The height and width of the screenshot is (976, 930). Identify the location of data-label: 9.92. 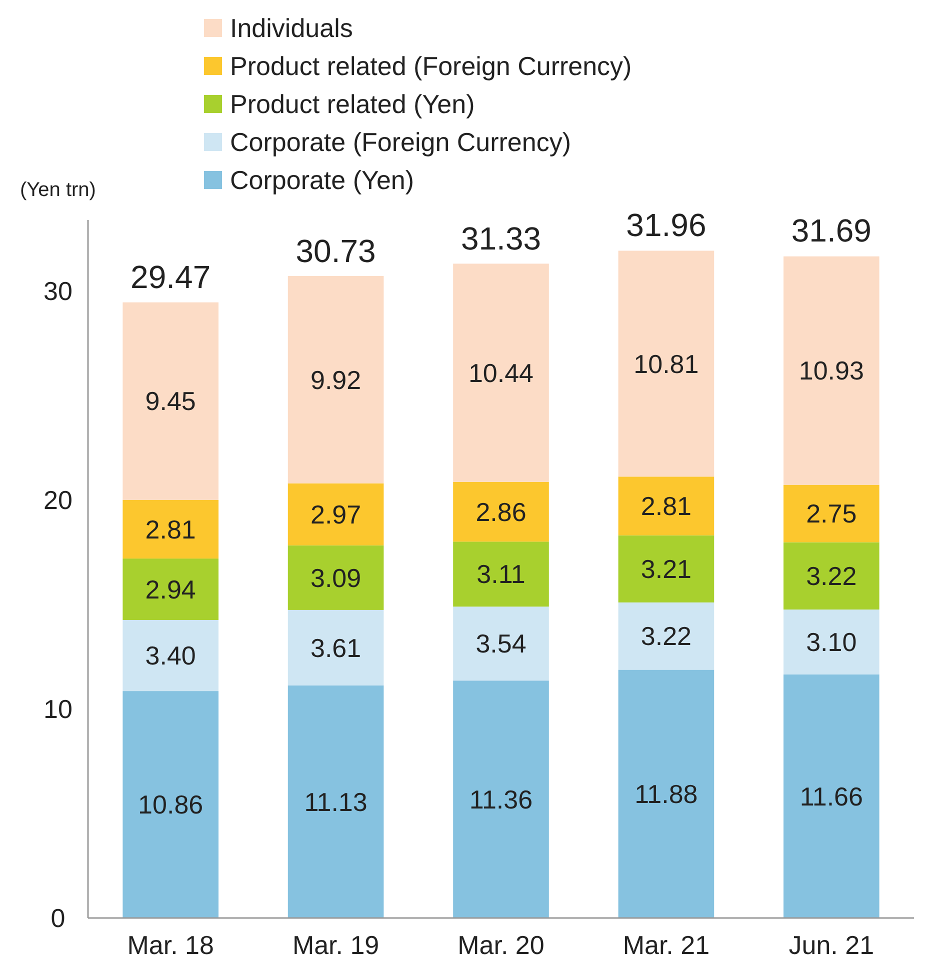
(336, 379).